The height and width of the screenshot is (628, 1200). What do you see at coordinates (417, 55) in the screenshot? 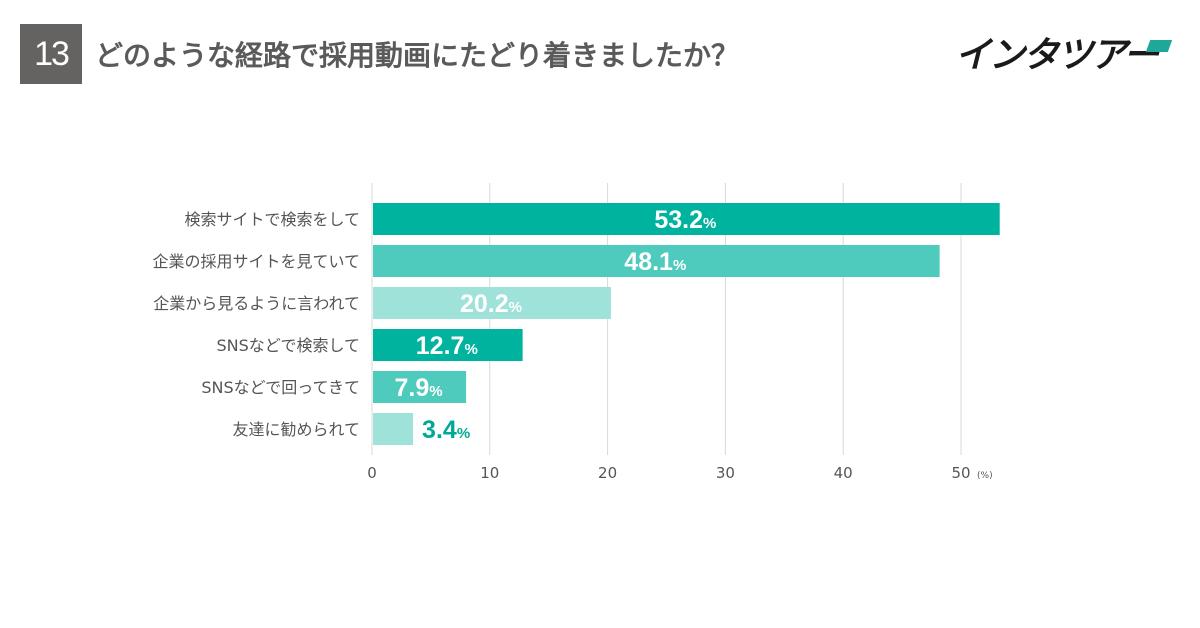
I see `page-title: どのような経路で採用動画にたどり着きましたか？` at bounding box center [417, 55].